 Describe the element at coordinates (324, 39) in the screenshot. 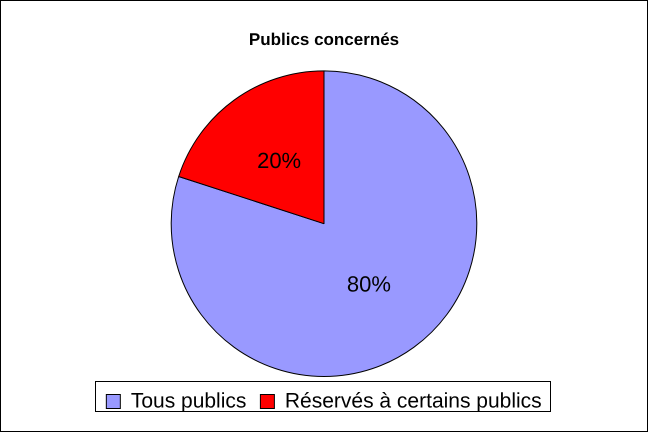

I see `chart-title: Publics concernés` at that location.